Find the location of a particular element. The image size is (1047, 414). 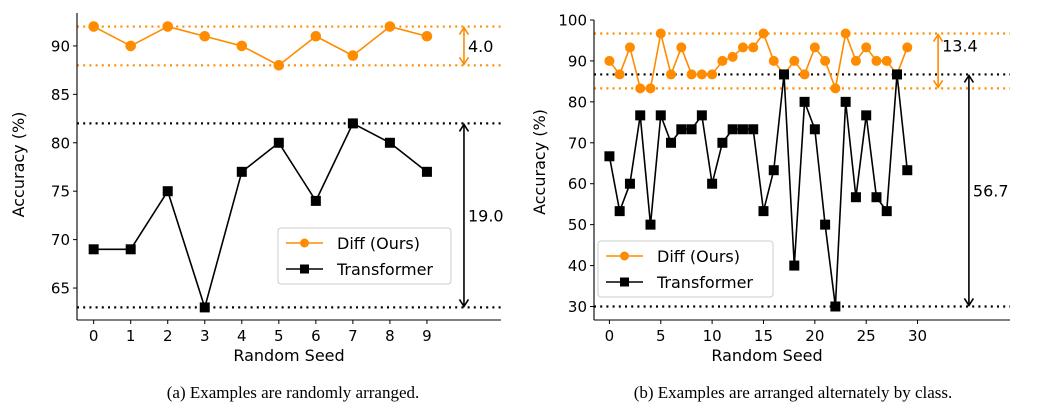

x-tick-label: 30 is located at coordinates (917, 336).